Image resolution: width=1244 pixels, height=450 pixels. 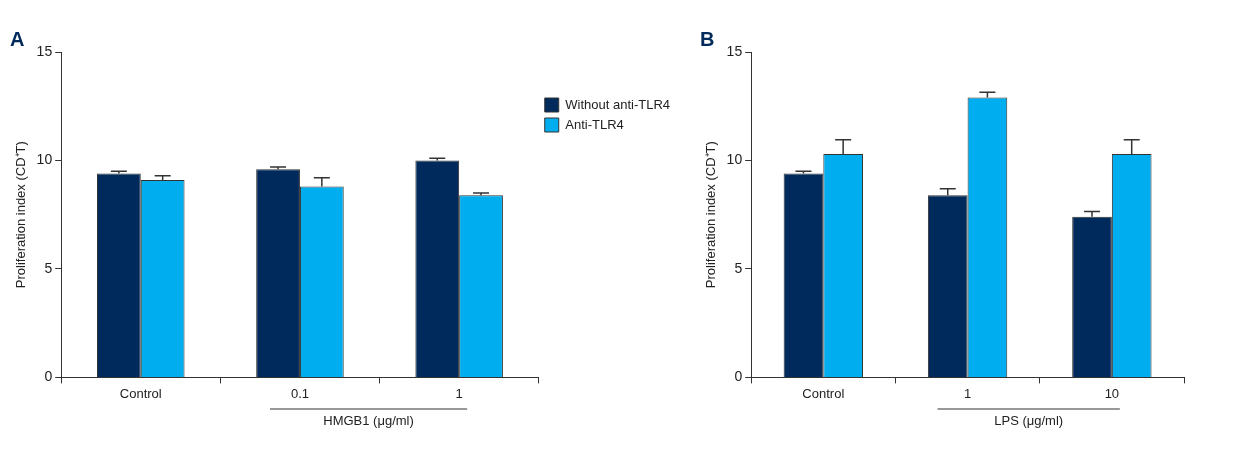 I want to click on x-axis-title: HMGB1 (μg/ml), so click(x=368, y=421).